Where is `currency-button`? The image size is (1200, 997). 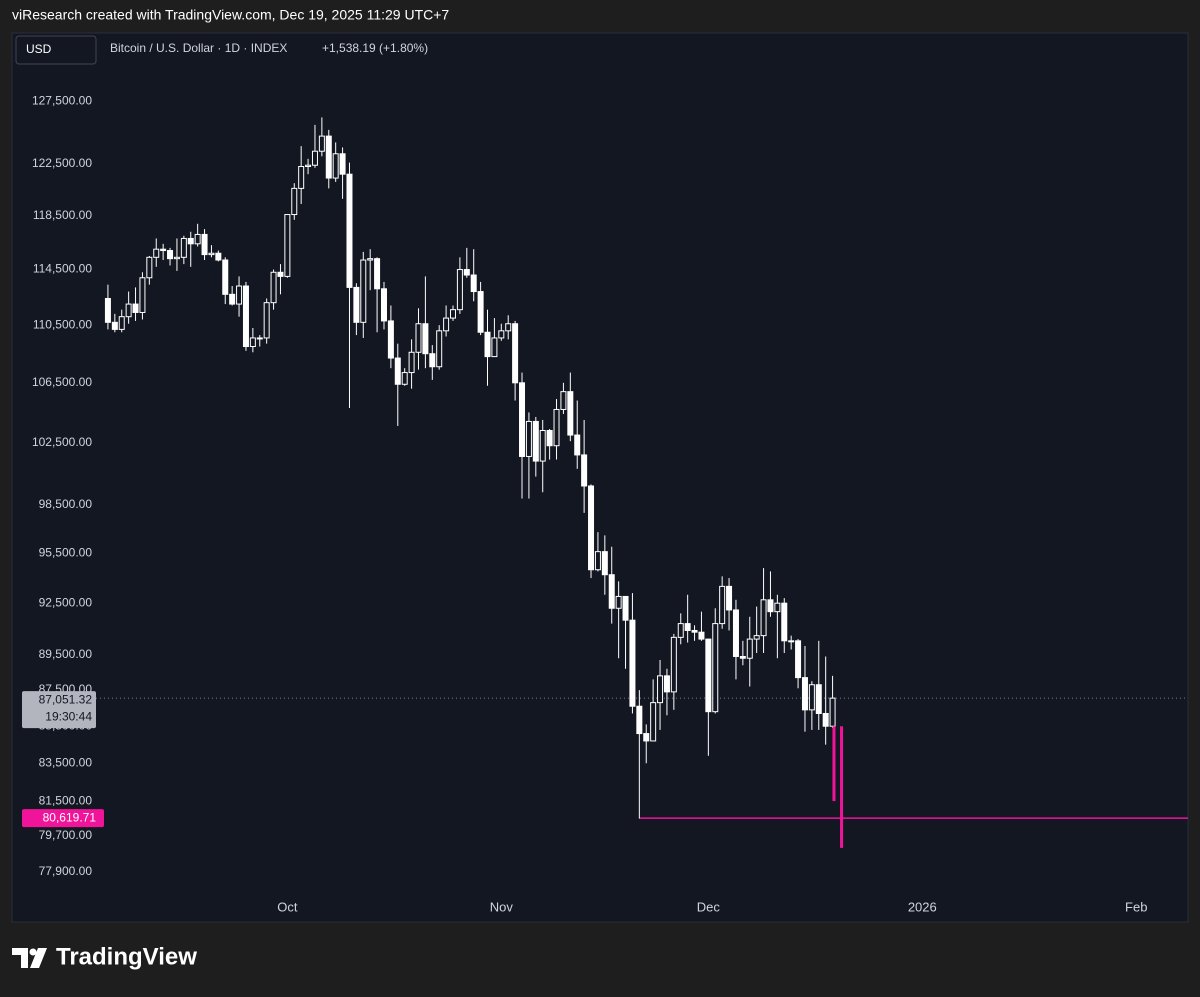 currency-button is located at coordinates (56, 50).